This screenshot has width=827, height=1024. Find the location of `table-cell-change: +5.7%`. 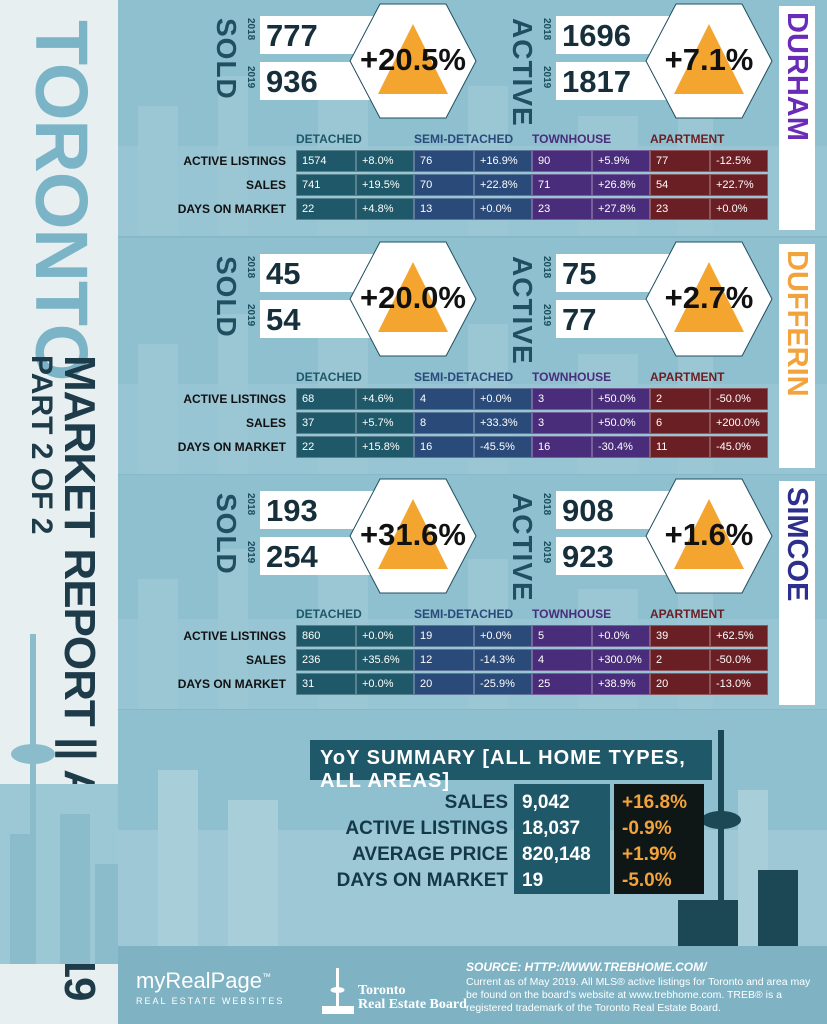

table-cell-change: +5.7% is located at coordinates (385, 423).